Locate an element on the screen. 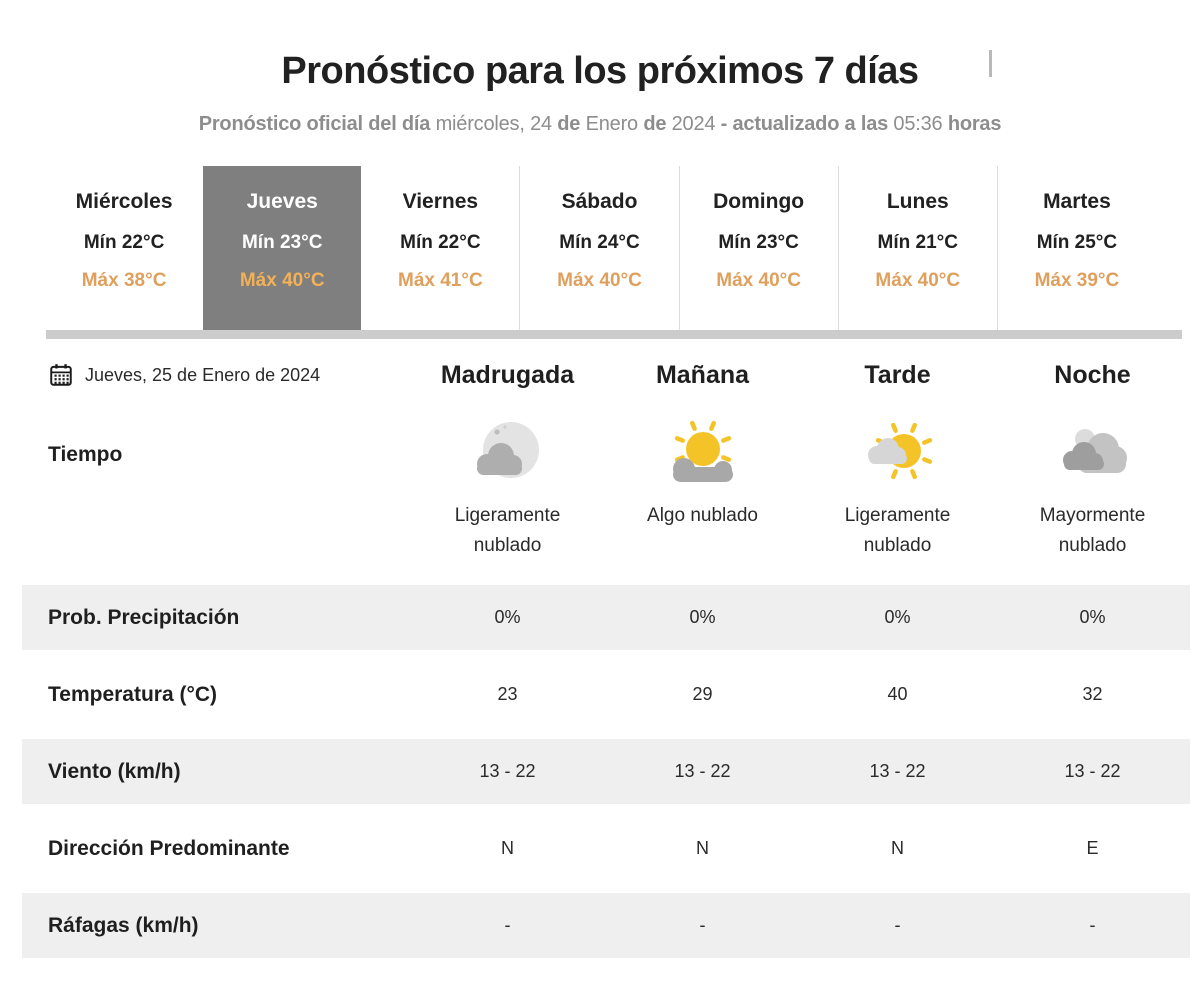  day-tab-day-label: Jueves is located at coordinates (282, 201).